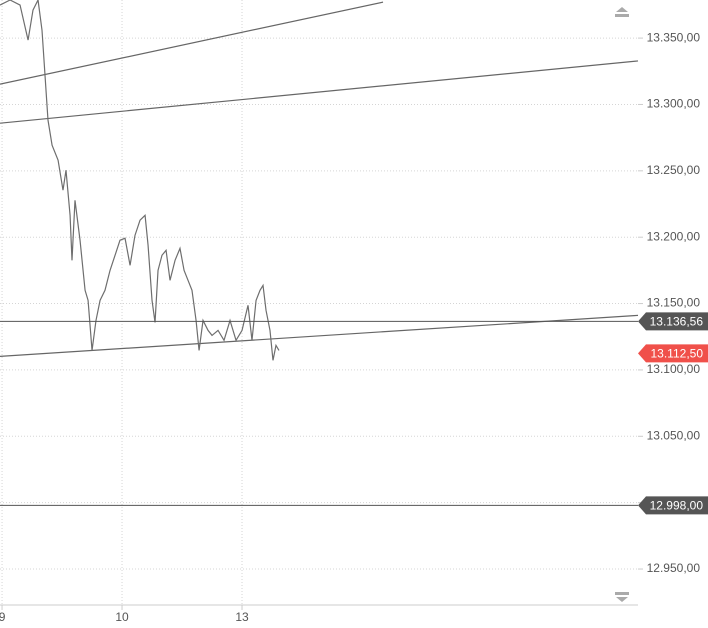 The height and width of the screenshot is (628, 708). What do you see at coordinates (242, 617) in the screenshot?
I see `x-tick-label: 13` at bounding box center [242, 617].